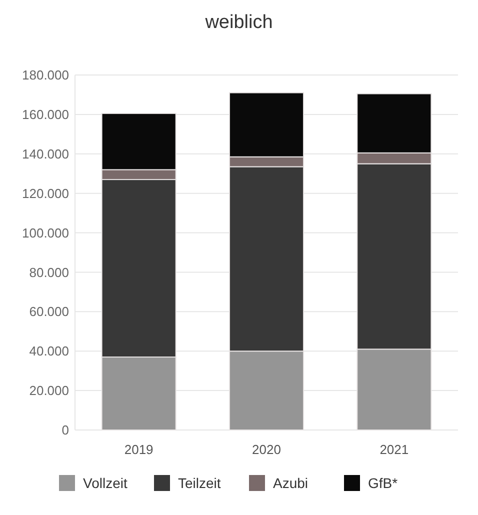  What do you see at coordinates (139, 449) in the screenshot?
I see `x-tick-label: 2019` at bounding box center [139, 449].